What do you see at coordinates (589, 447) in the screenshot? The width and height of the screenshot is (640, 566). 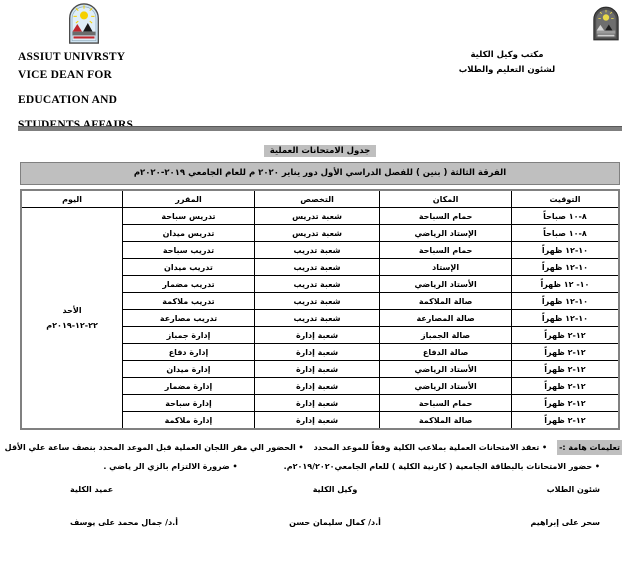 I see `instructions-label: تعليمات هامة :-` at bounding box center [589, 447].